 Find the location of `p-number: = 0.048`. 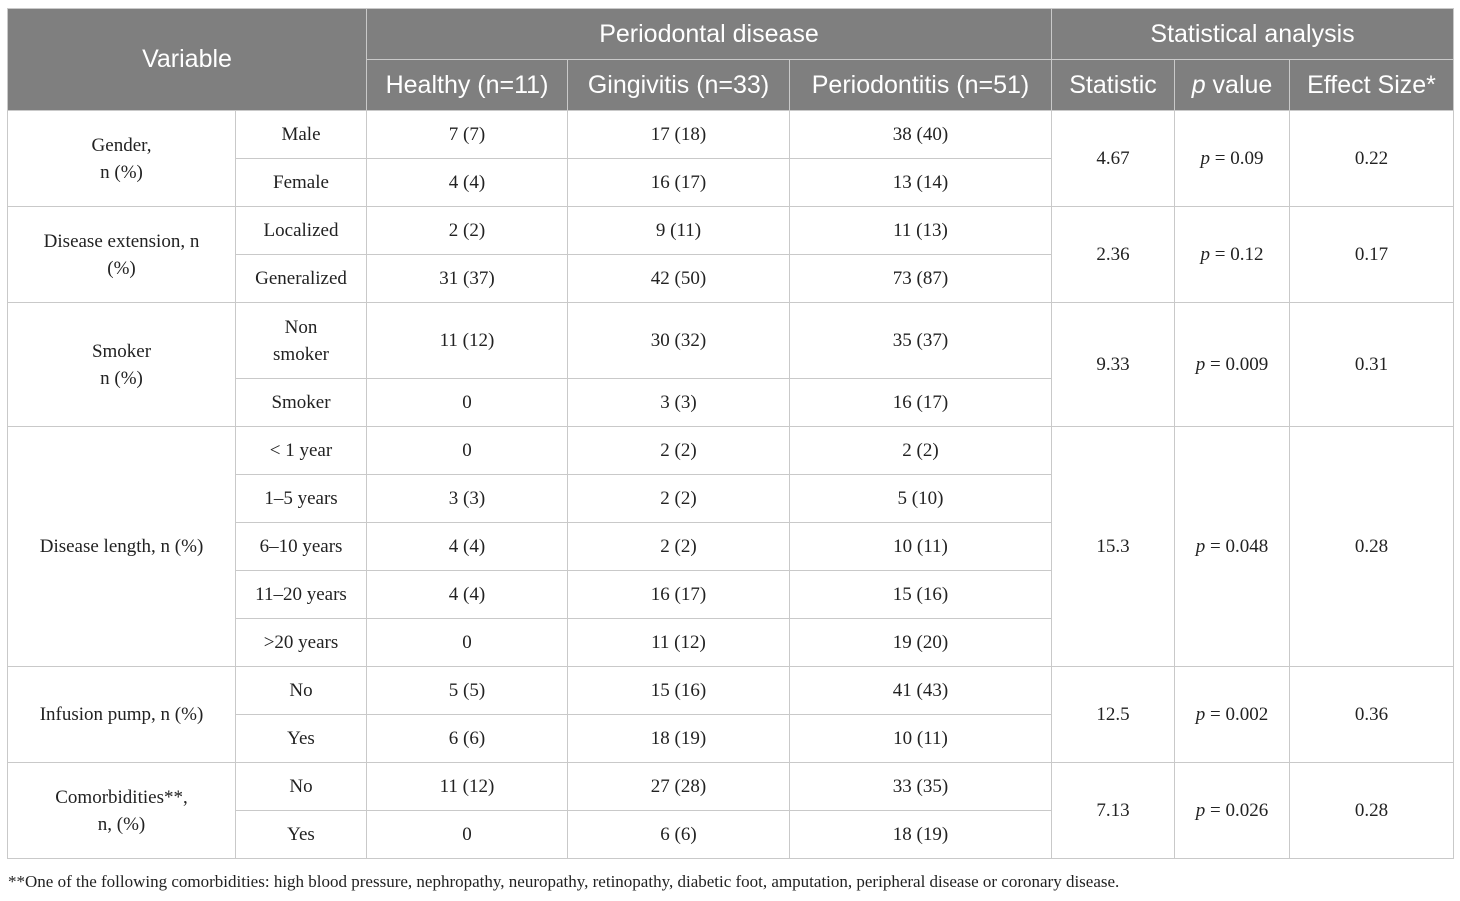

p-number: = 0.048 is located at coordinates (1237, 546).